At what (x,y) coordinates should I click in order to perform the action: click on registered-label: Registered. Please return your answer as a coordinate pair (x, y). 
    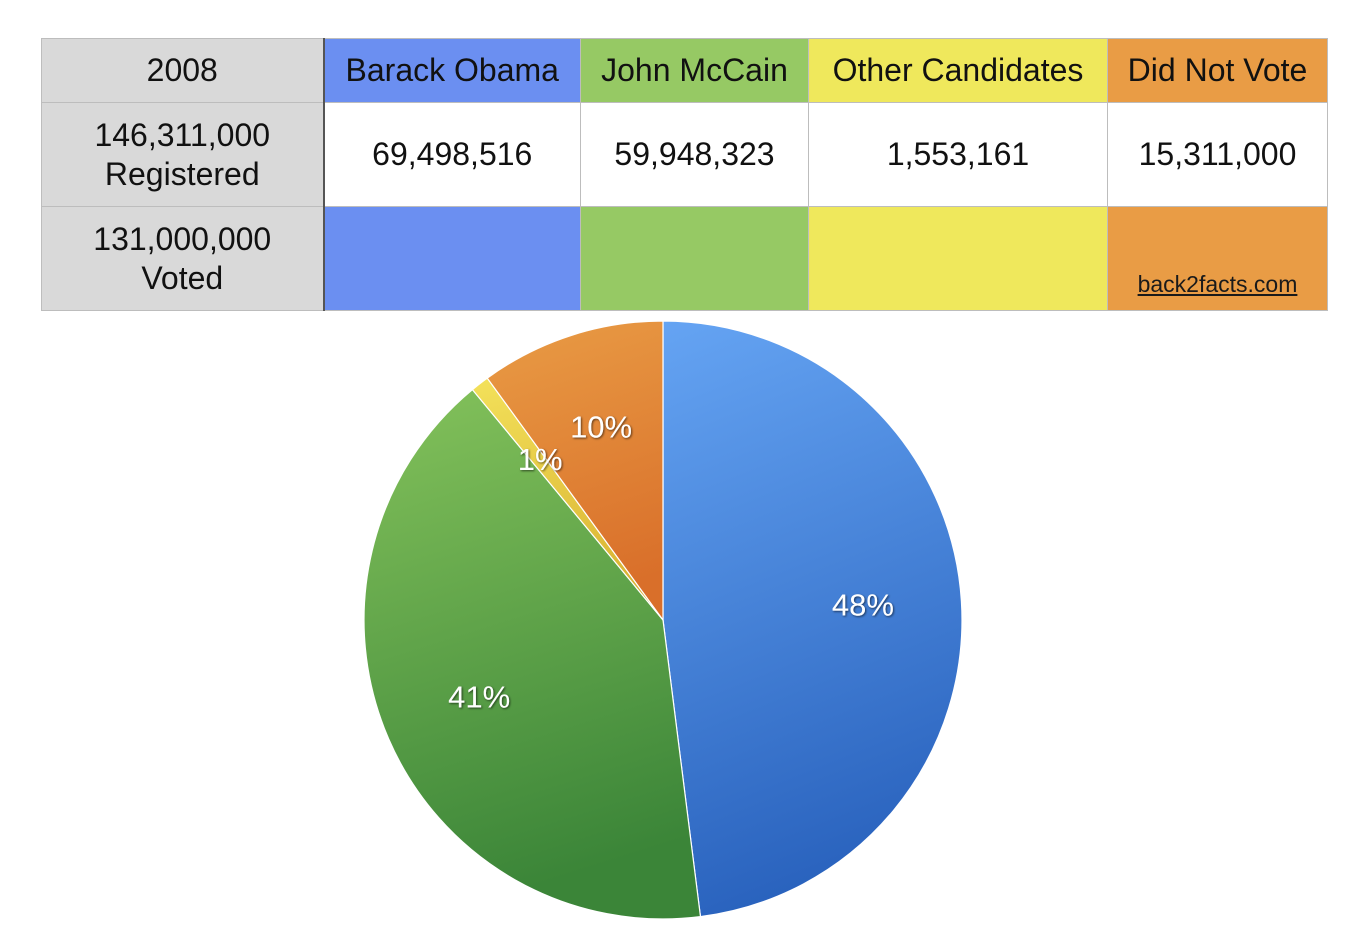
    Looking at the image, I should click on (182, 173).